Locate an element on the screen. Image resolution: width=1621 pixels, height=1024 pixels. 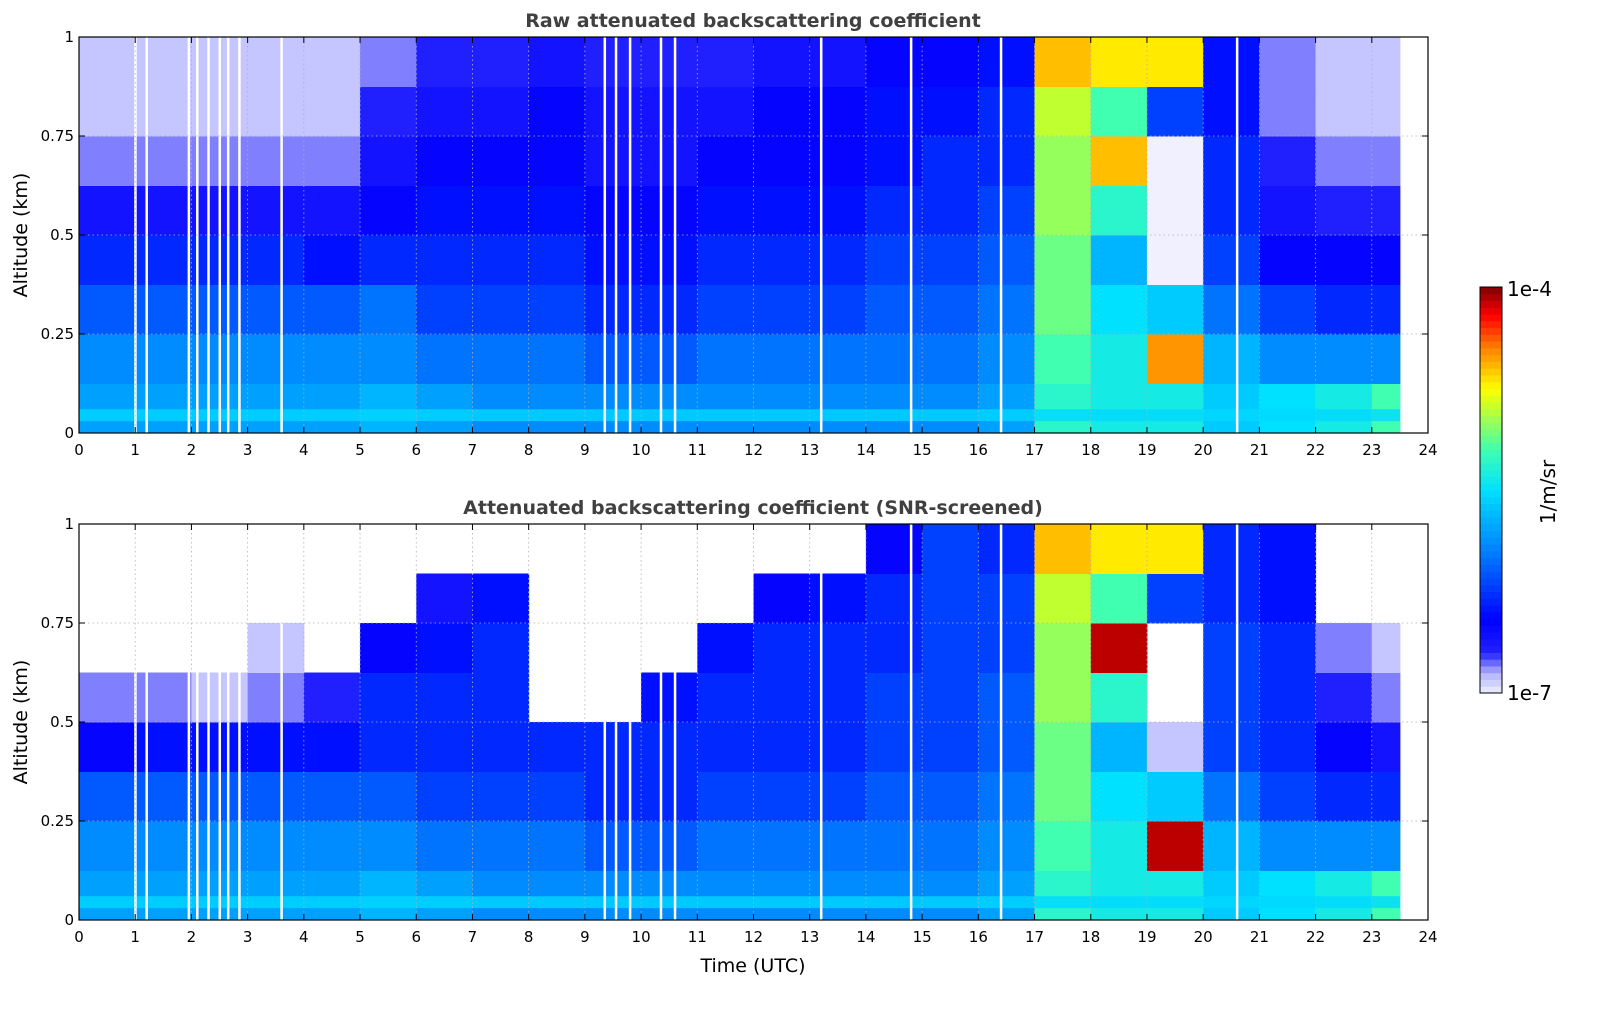
x-tick-label: 13 is located at coordinates (809, 450).